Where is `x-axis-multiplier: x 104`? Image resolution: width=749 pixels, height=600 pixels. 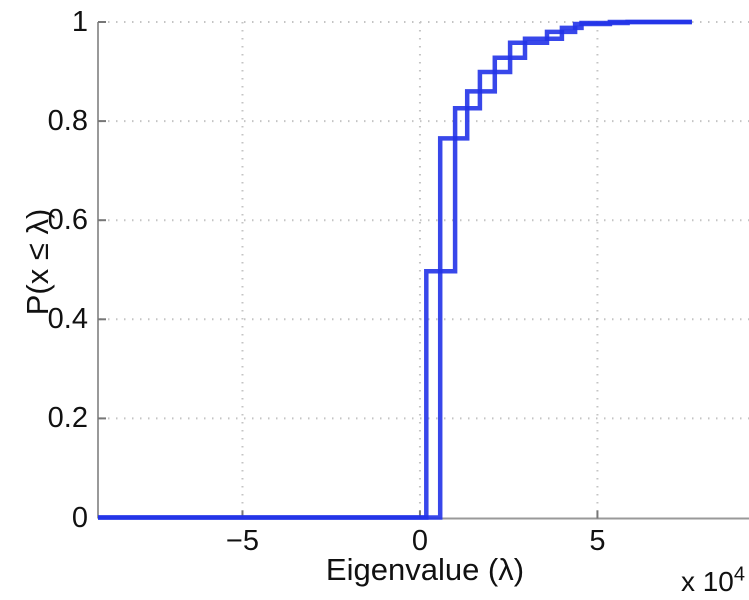 x-axis-multiplier: x 104 is located at coordinates (713, 581).